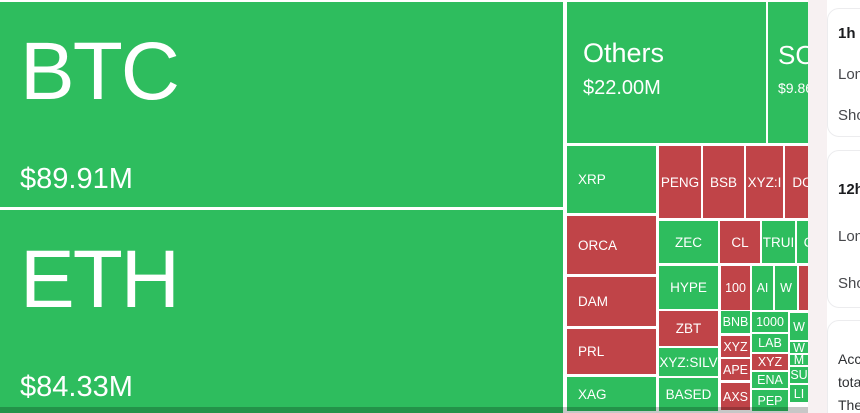 This screenshot has height=413, width=860. I want to click on tile-symbol: ENA, so click(770, 380).